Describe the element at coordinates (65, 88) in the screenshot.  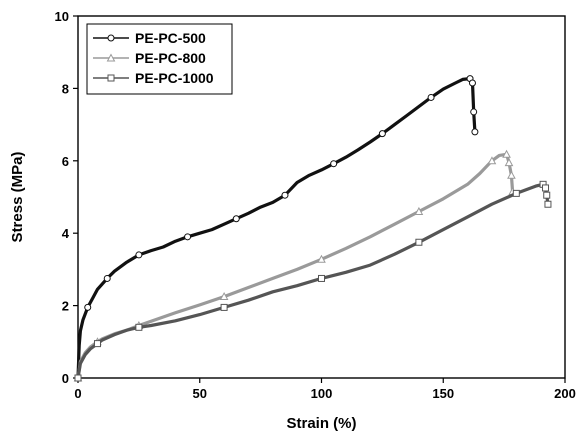
I see `y-tick-label: 8` at that location.